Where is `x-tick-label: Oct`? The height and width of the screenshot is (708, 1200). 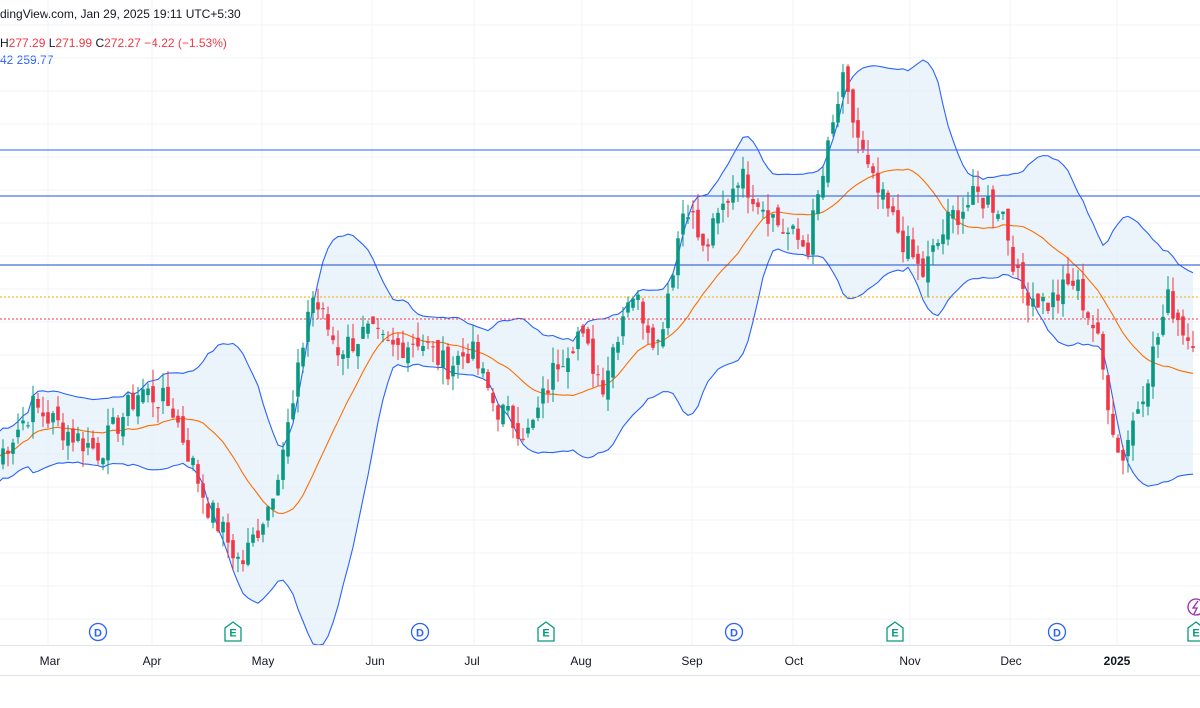
x-tick-label: Oct is located at coordinates (794, 661).